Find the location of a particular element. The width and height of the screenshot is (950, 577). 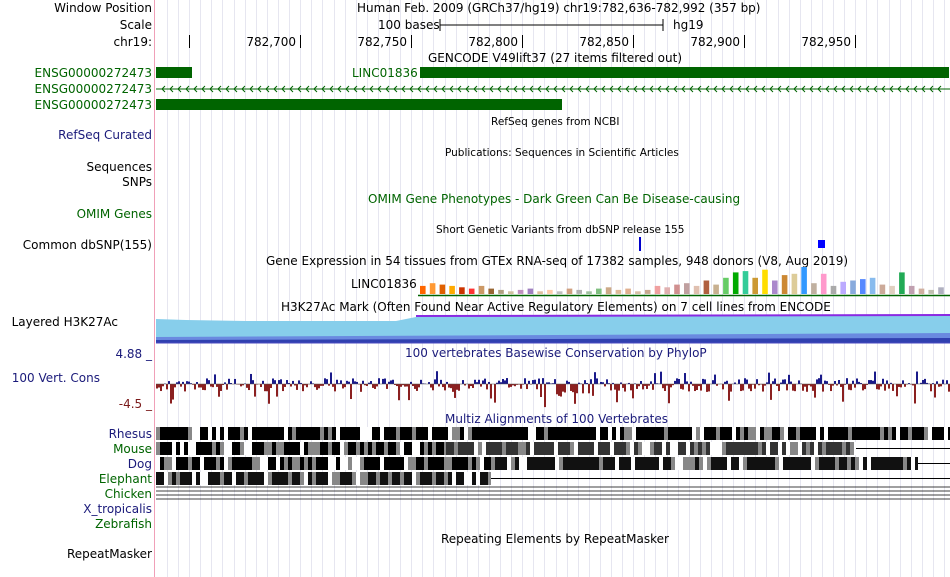

species-elephant: Elephant is located at coordinates (125, 479).